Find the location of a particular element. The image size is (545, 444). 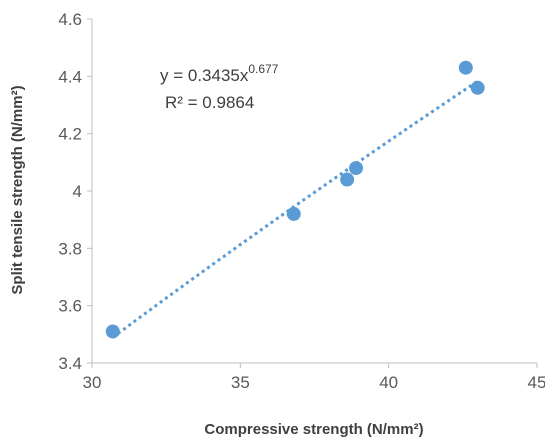

y-axis-title: Split tensile strength (N/mm²) is located at coordinates (17, 189).